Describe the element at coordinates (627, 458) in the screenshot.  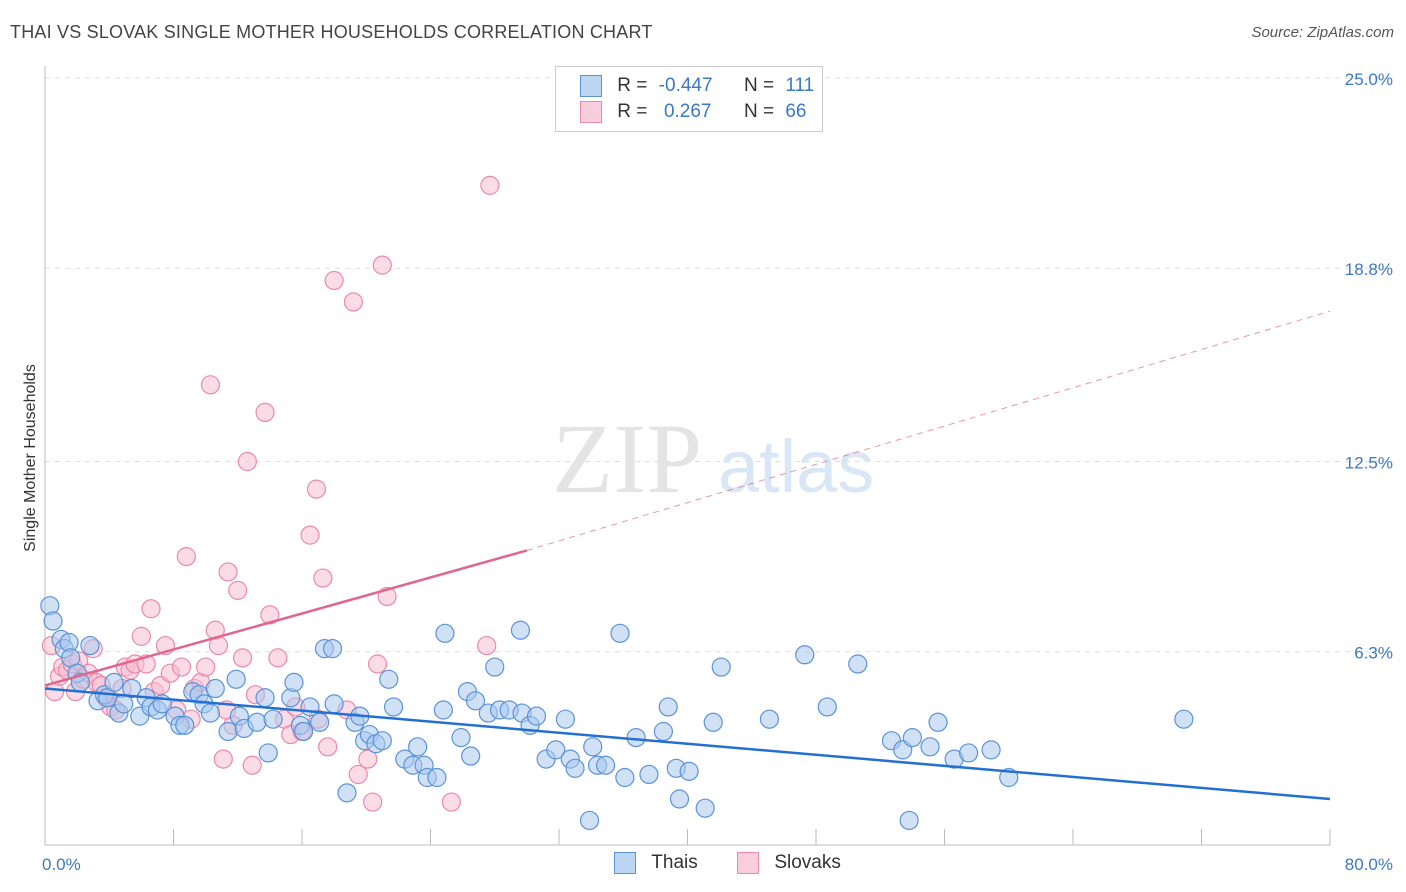
I see `watermark-zip: ZIP` at that location.